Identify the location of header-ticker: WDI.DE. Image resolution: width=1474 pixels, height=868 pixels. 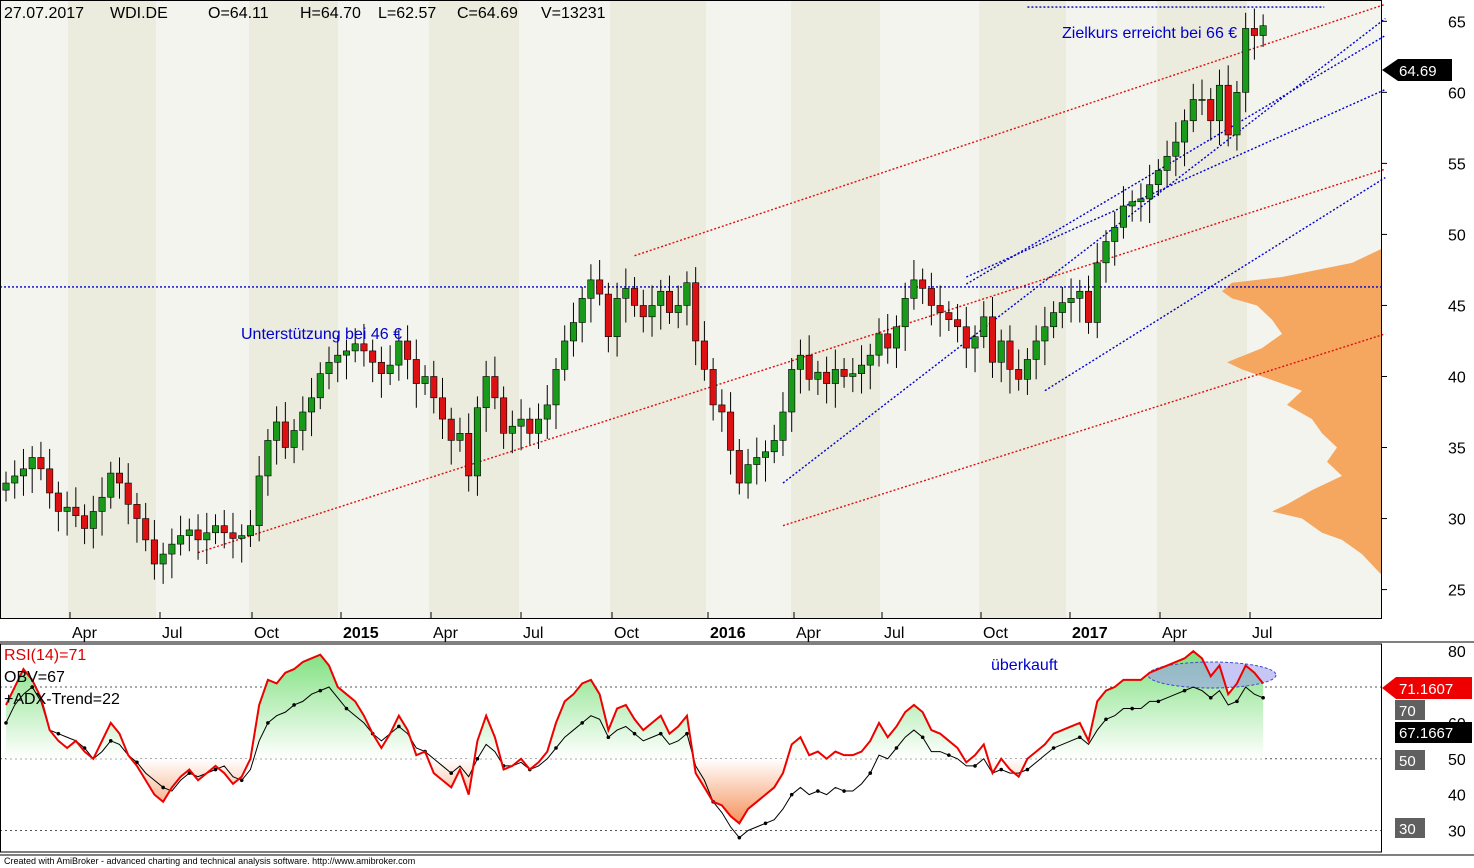
(139, 13).